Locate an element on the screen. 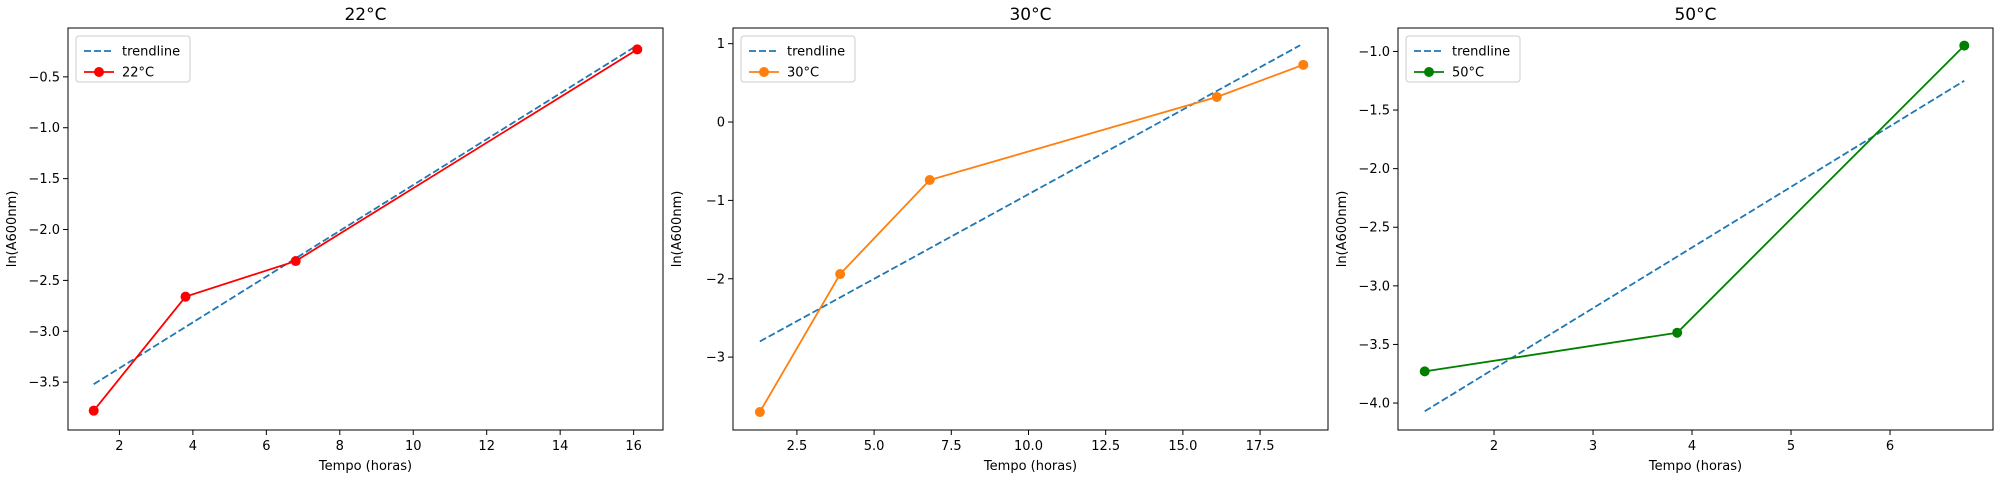 Image resolution: width=2000 pixels, height=480 pixels. legend-entry-label: 30°C is located at coordinates (803, 73).